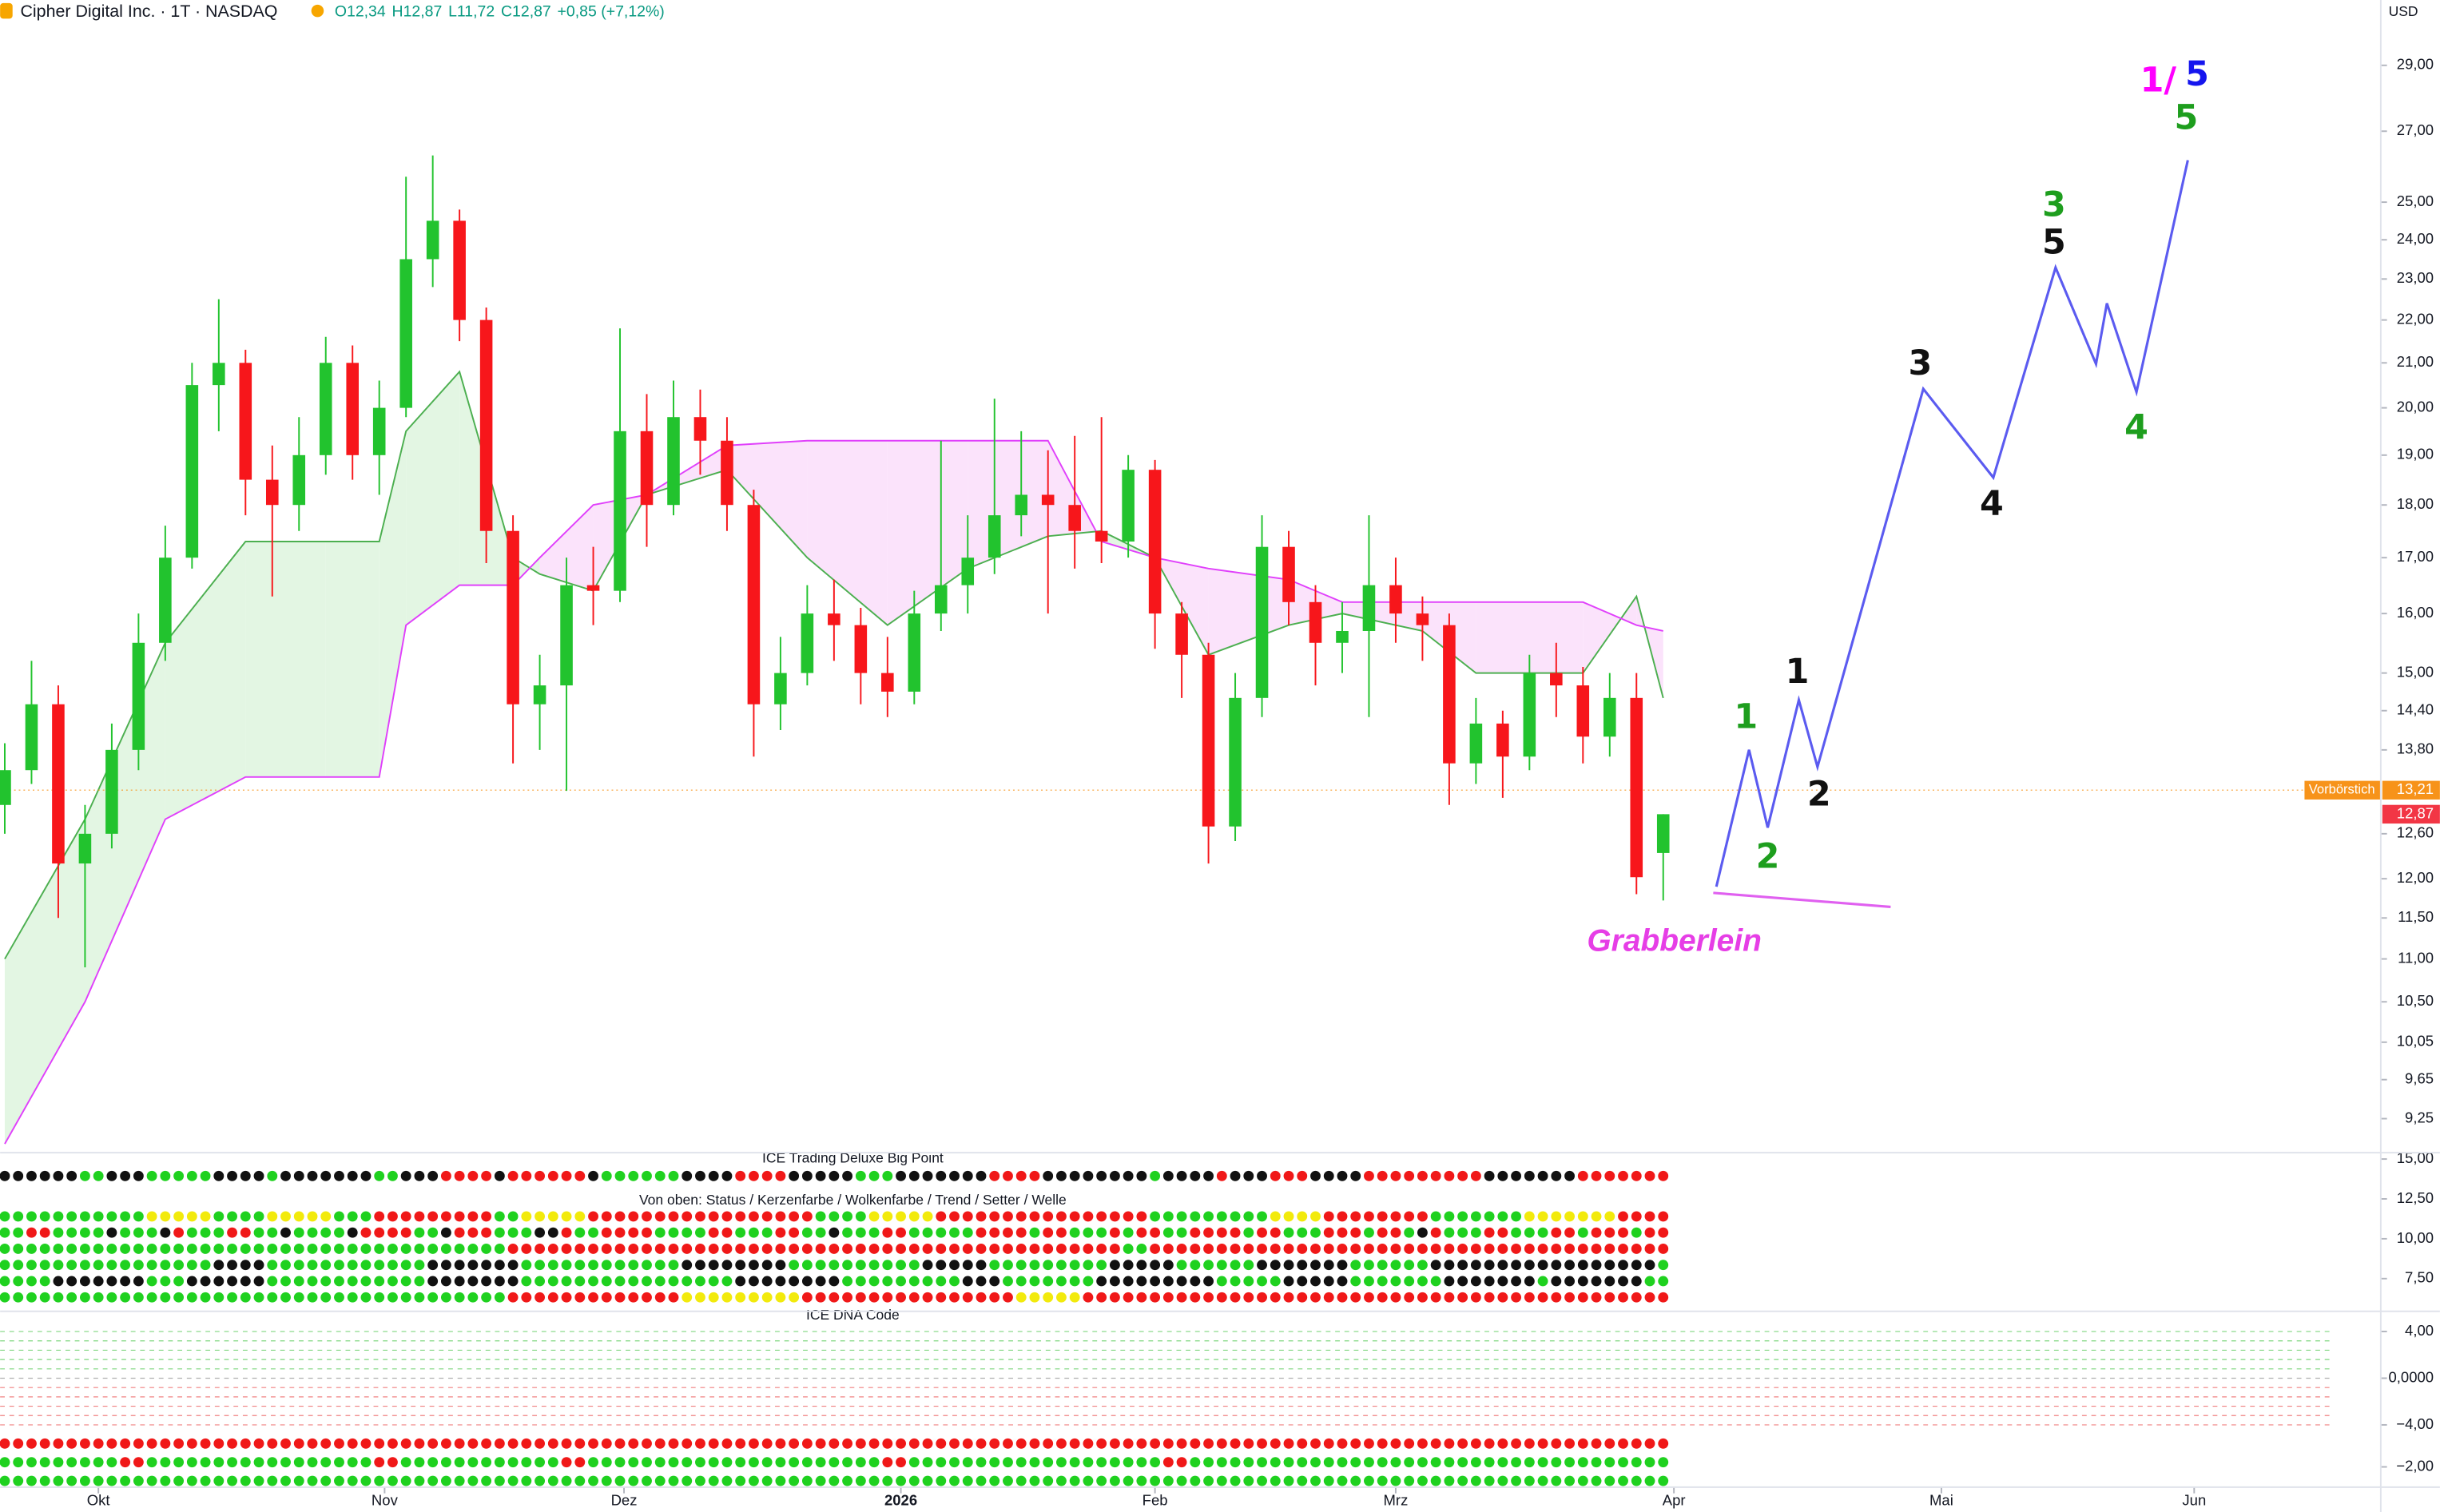 This screenshot has height=1512, width=2440. Describe the element at coordinates (2415, 319) in the screenshot. I see `y-tick-label: 22,00` at that location.